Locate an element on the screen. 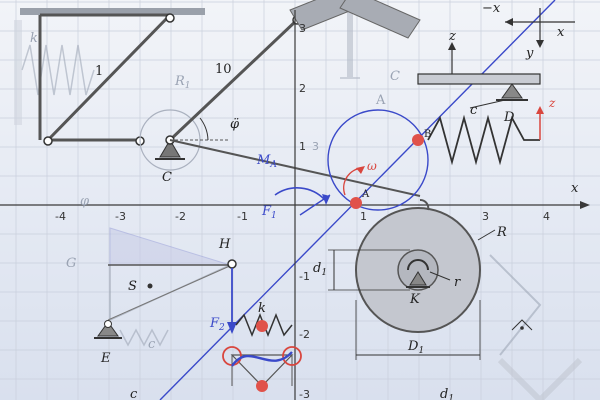 Image resolution: width=600 pixels, height=400 pixels. label-small-r-leader is located at coordinates (440, 276).